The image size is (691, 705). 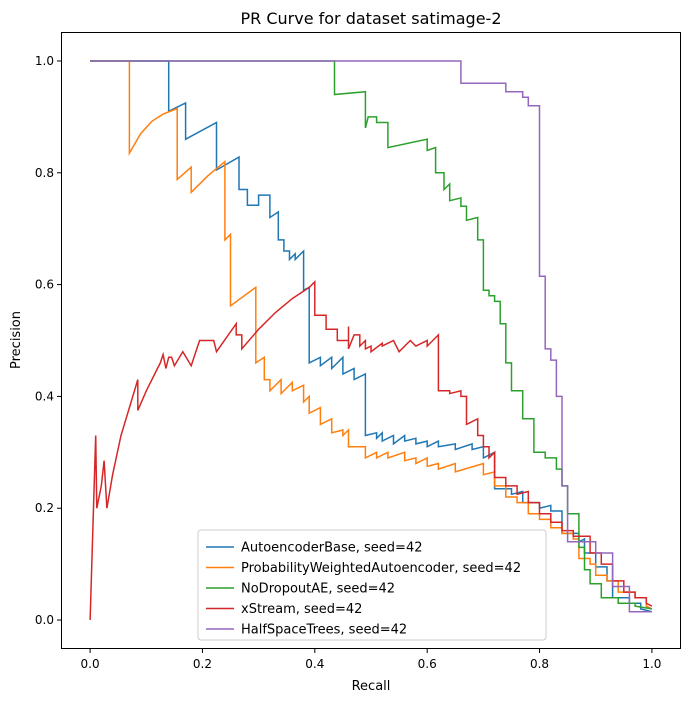 I want to click on y-tick-label: 0.4, so click(x=44, y=396).